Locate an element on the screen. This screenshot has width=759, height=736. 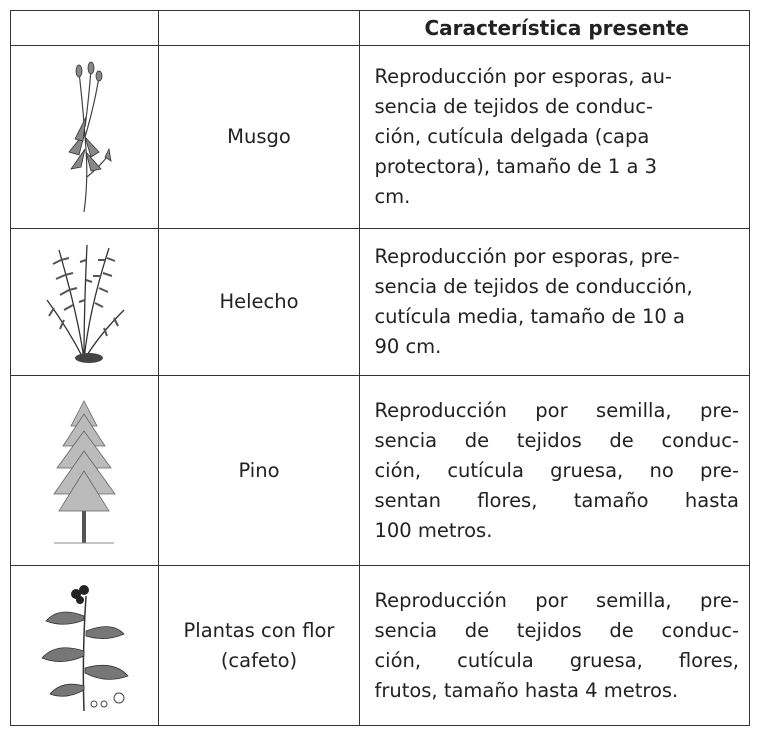
description-line: 90 cm. is located at coordinates (408, 346).